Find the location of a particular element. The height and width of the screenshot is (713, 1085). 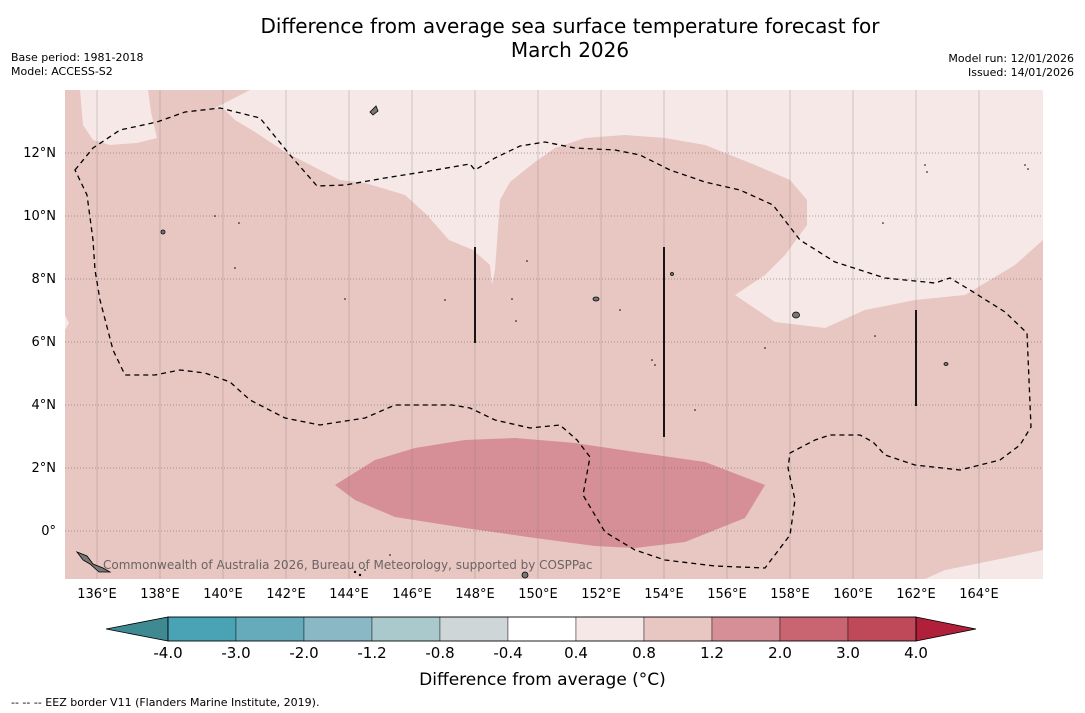

colorbar-label: Difference from average (°C) is located at coordinates (542, 680).